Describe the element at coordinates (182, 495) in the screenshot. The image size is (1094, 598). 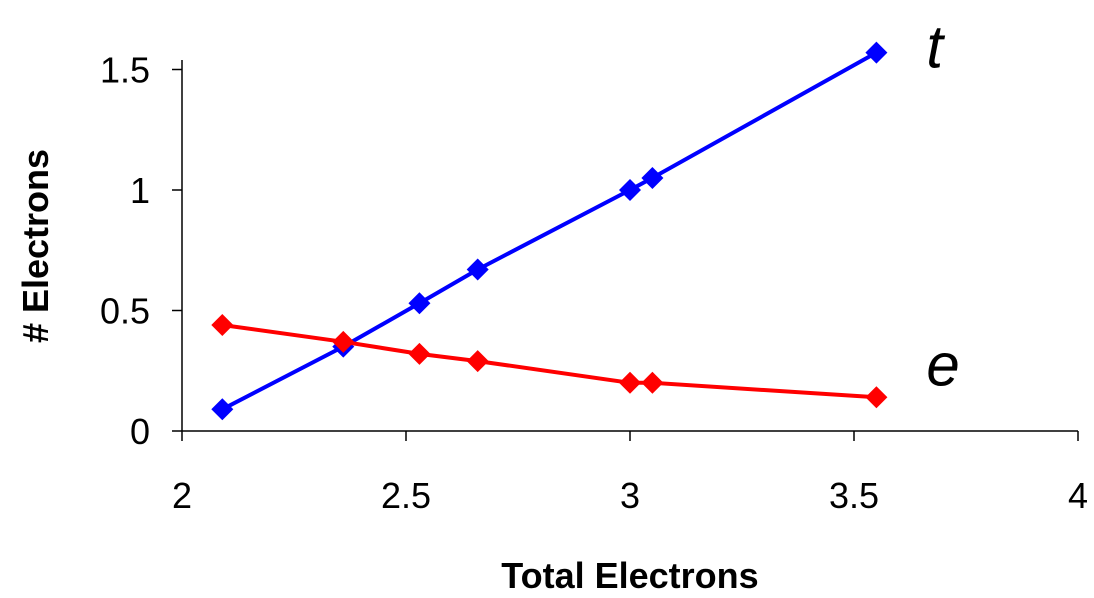
I see `x-tick-label: 2` at that location.